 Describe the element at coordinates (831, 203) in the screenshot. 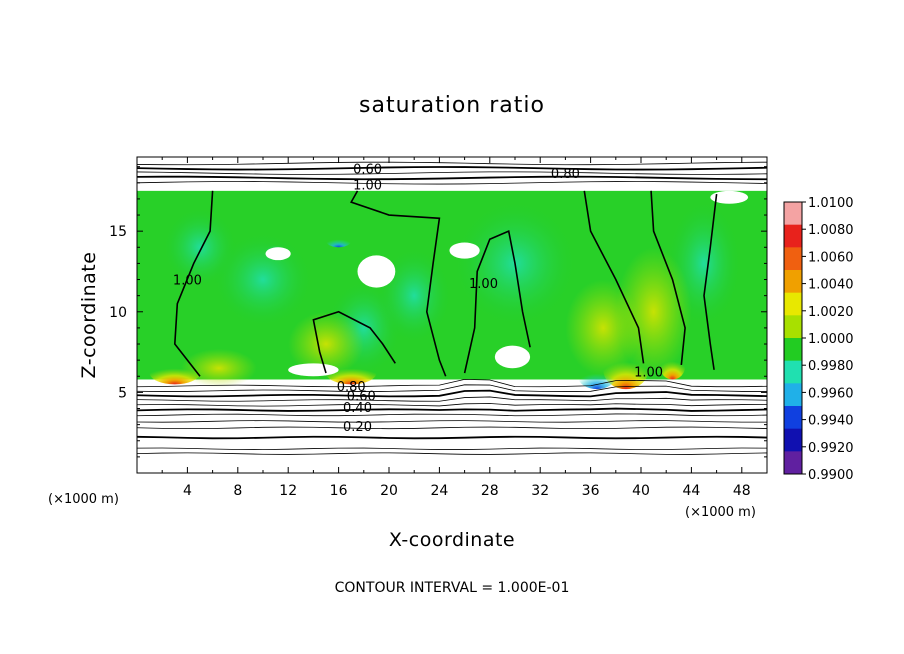

I see `colorbar-label: 1.0100` at that location.